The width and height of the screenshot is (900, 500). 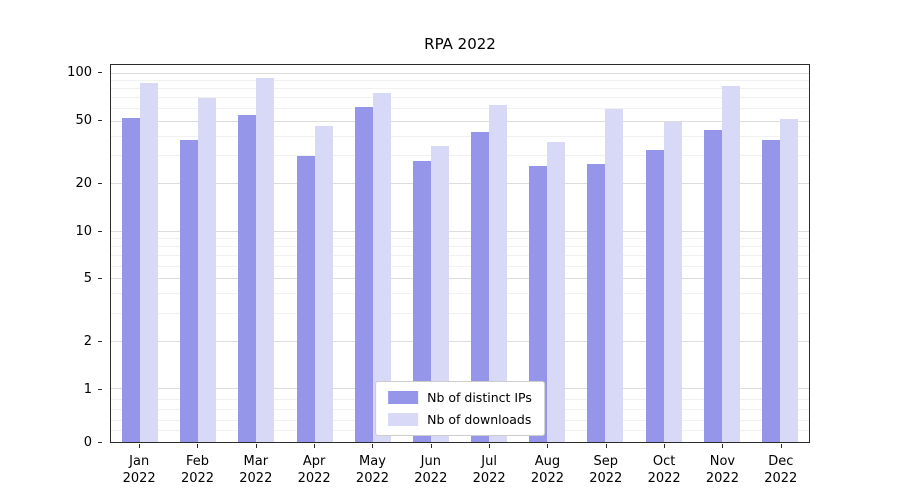 What do you see at coordinates (87, 389) in the screenshot?
I see `y-tick-label: 1` at bounding box center [87, 389].